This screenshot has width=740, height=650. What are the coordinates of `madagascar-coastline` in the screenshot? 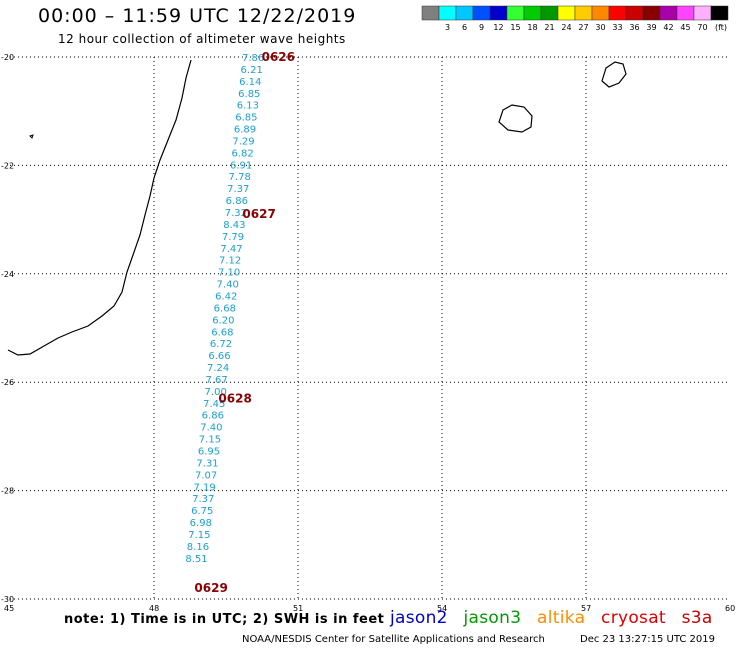 It's located at (99, 207).